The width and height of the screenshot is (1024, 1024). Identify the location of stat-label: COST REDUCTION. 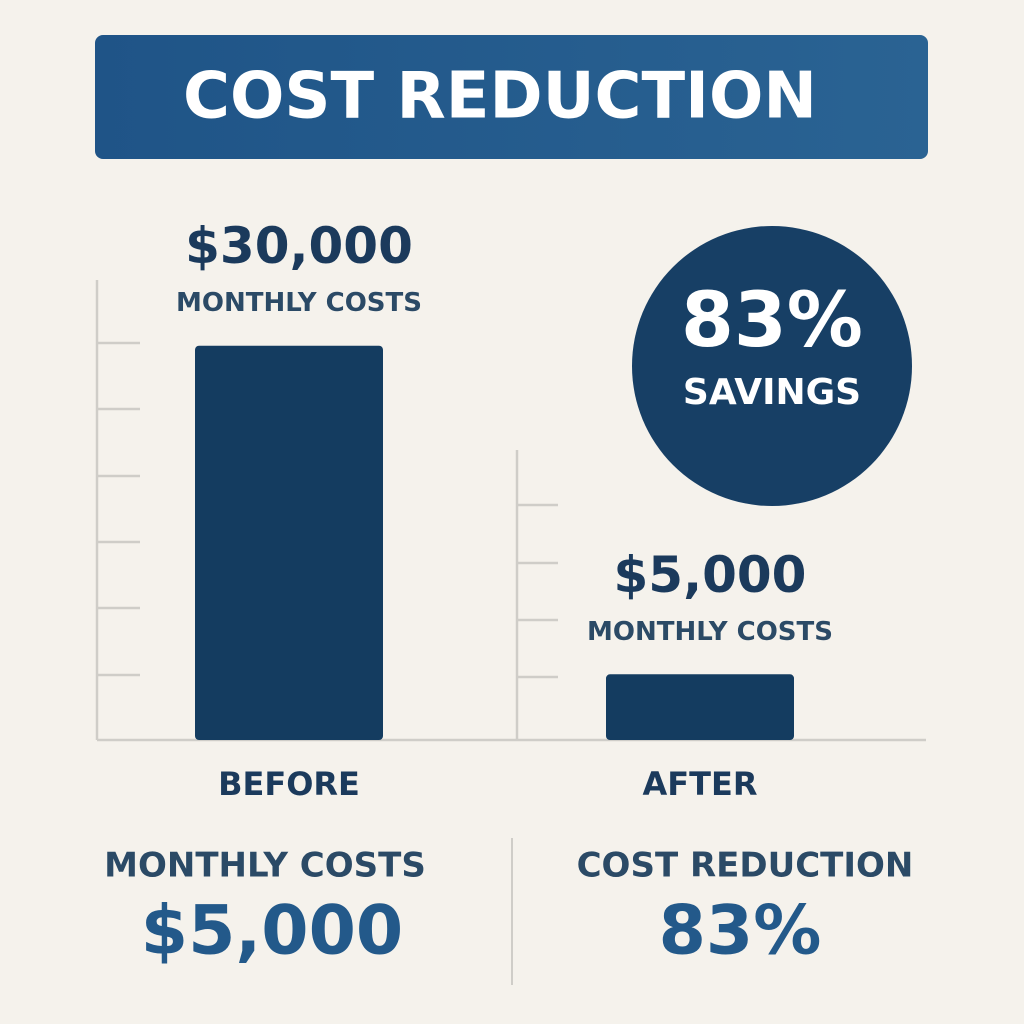
(745, 866).